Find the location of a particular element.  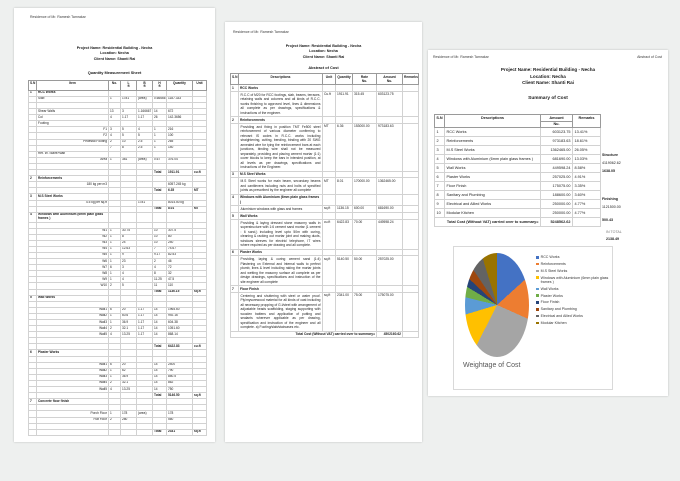

col-descriptions: Descriptions is located at coordinates (492, 121).